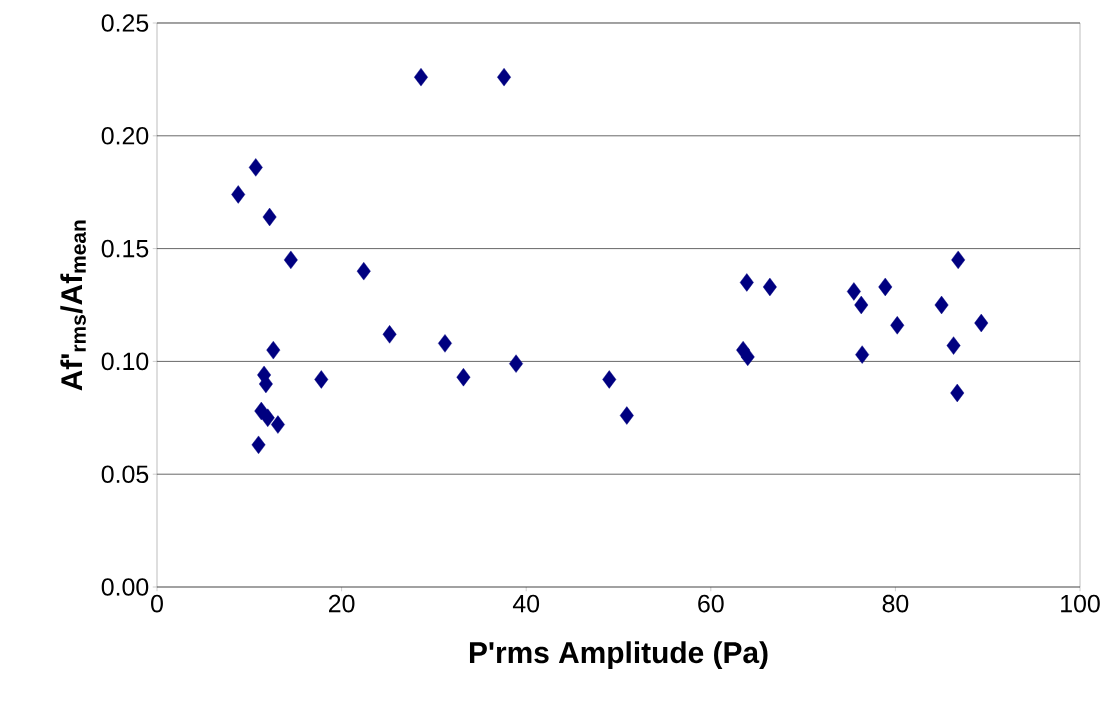 The width and height of the screenshot is (1115, 717). What do you see at coordinates (1080, 603) in the screenshot?
I see `x-tick-label: 100` at bounding box center [1080, 603].